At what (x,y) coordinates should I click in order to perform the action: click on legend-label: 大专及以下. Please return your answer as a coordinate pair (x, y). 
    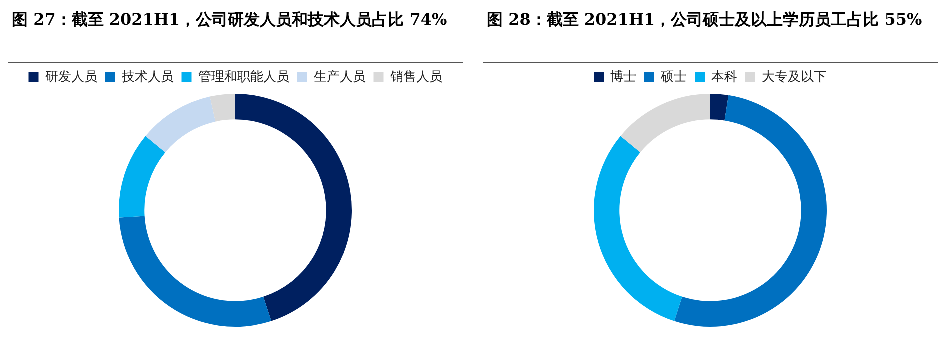
    Looking at the image, I should click on (794, 77).